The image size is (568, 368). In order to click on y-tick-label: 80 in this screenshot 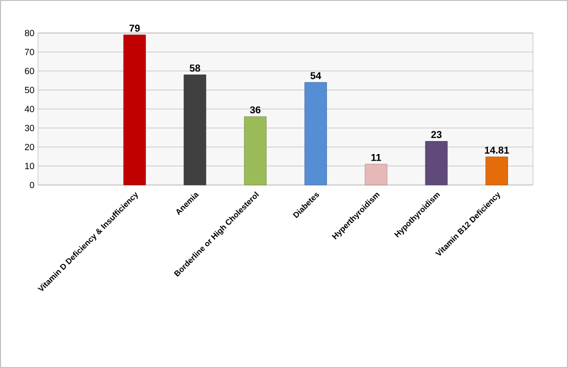, I will do `click(29, 33)`.